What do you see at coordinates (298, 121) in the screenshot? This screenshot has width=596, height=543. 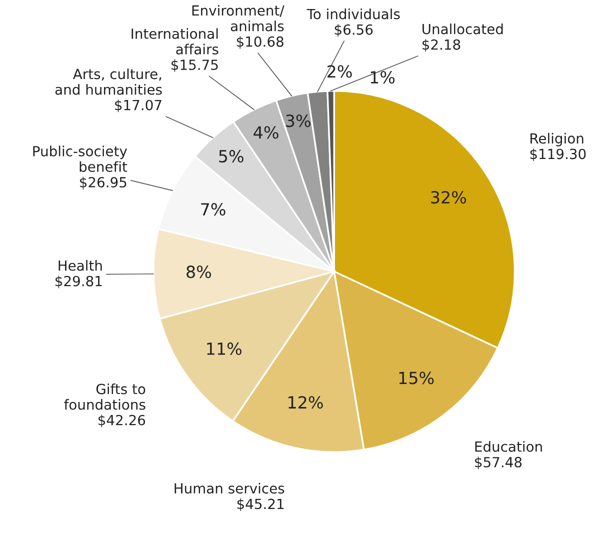 I see `text: 3%` at bounding box center [298, 121].